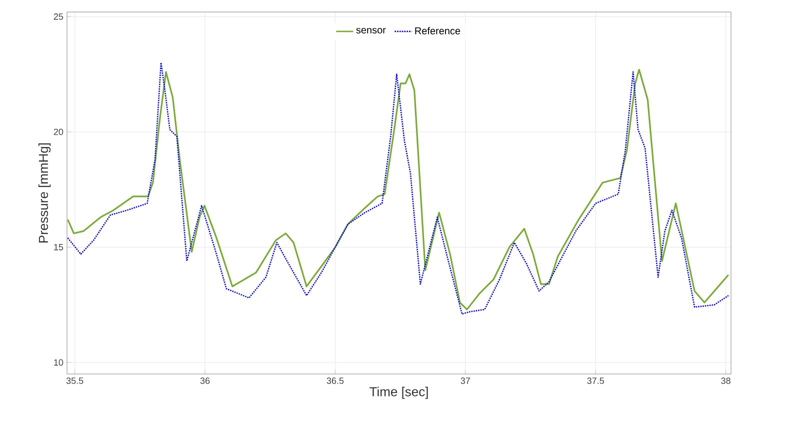  Describe the element at coordinates (595, 381) in the screenshot. I see `x-tick-label: 37.5` at that location.